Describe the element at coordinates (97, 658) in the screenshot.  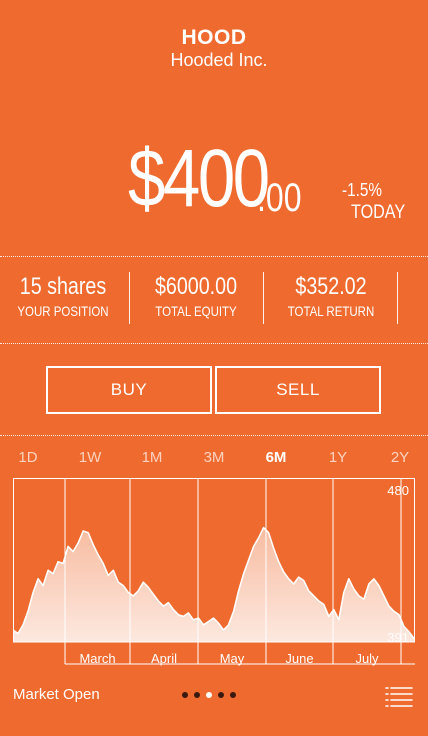
I see `chart-month-label: March` at that location.